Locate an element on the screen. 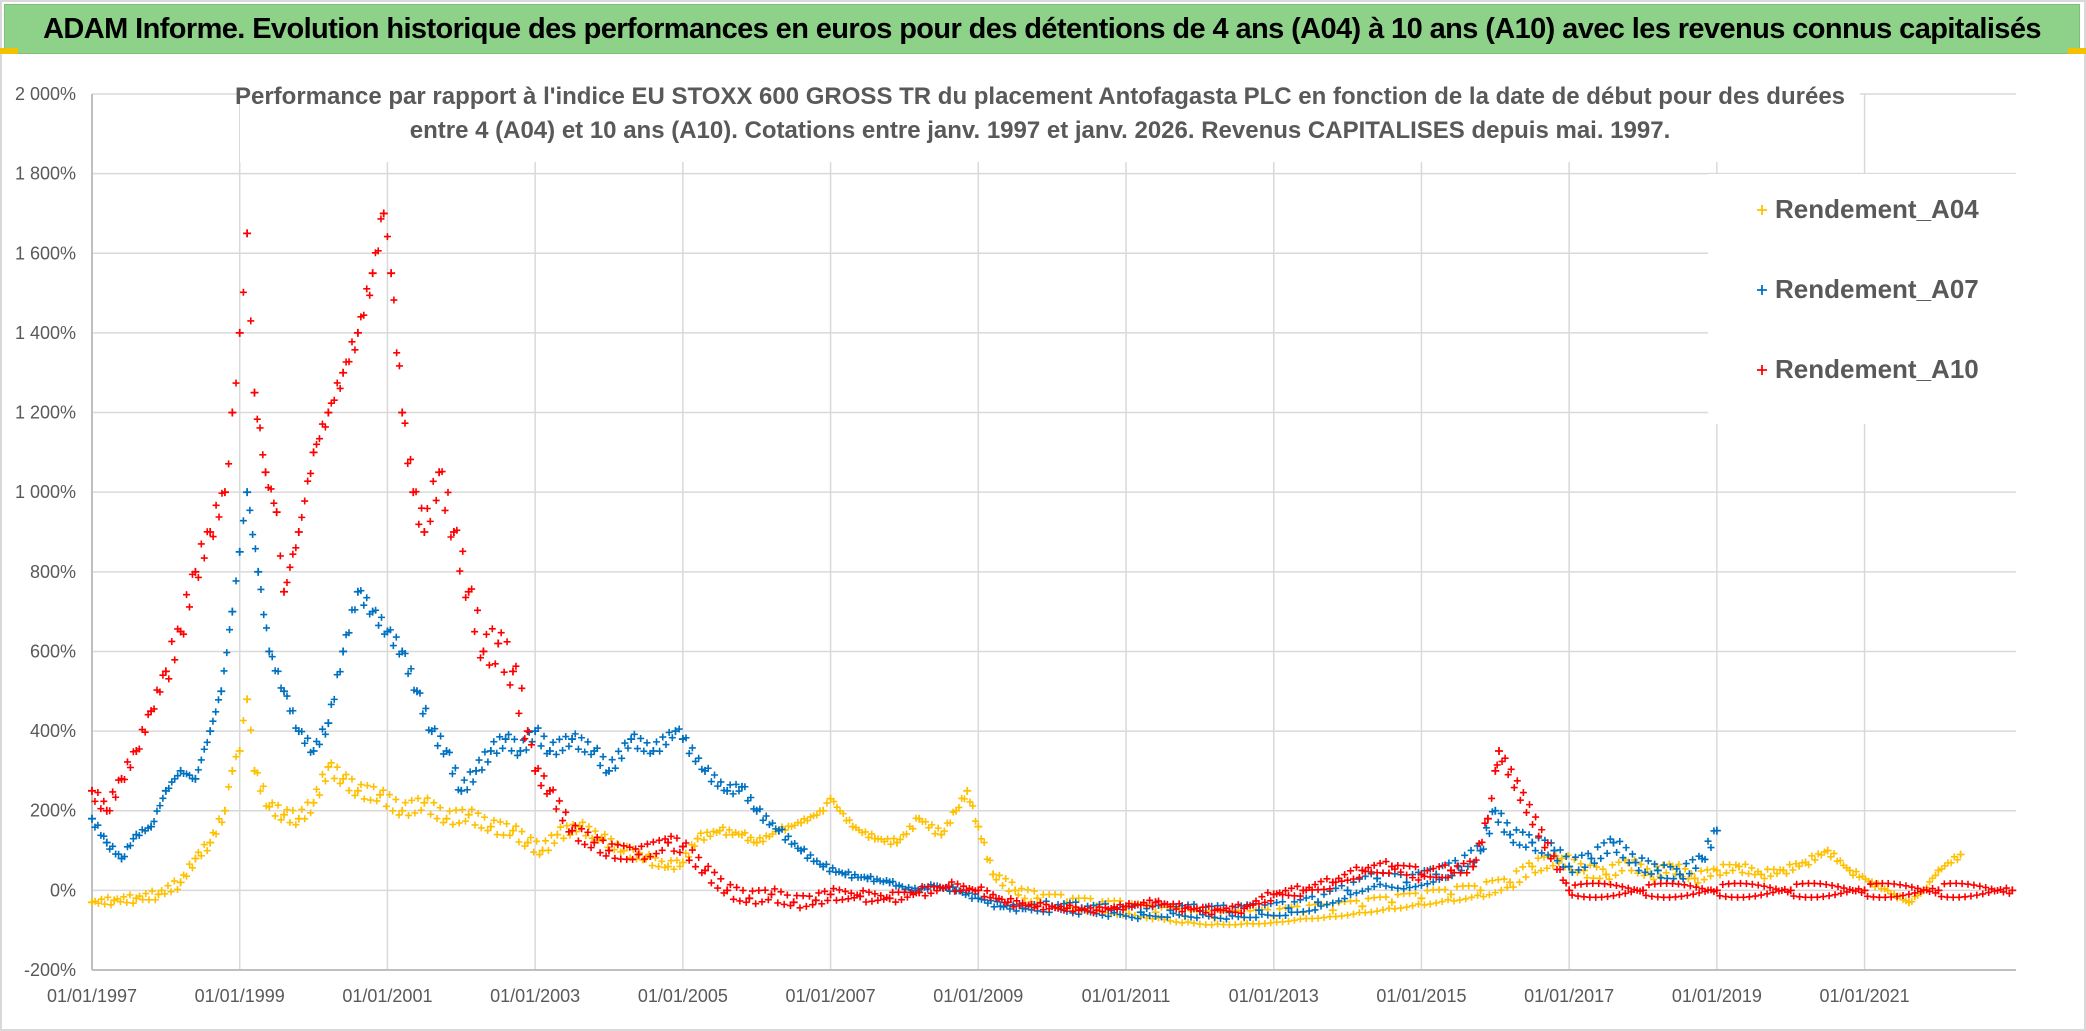 This screenshot has width=2086, height=1031. x-tick-label: 01/01/2001 is located at coordinates (387, 996).